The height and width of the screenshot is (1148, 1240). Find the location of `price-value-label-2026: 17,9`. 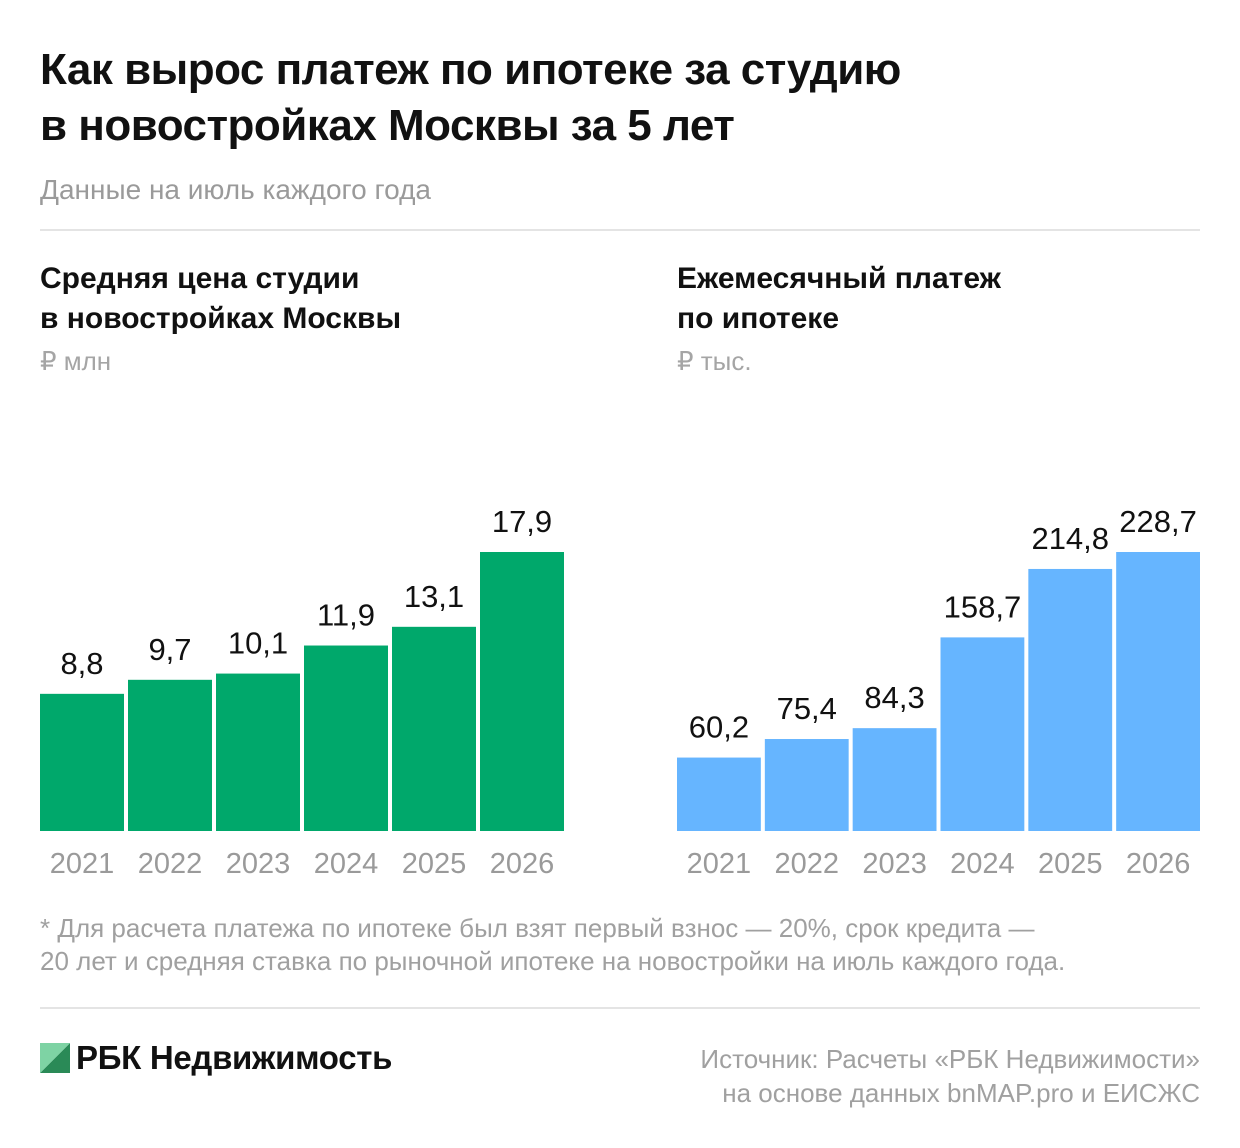

price-value-label-2026: 17,9 is located at coordinates (522, 521).